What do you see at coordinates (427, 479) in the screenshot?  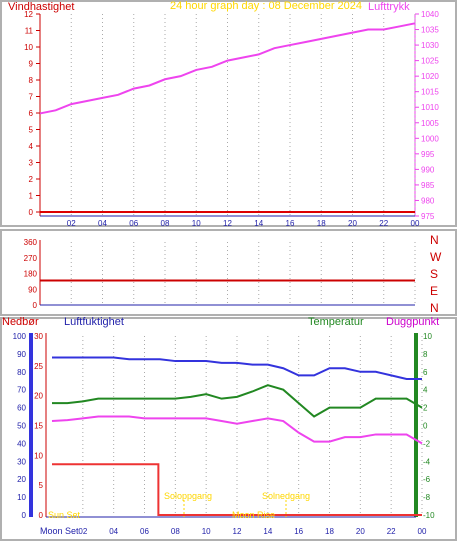 I see `temp-tick-label: -6` at bounding box center [427, 479].